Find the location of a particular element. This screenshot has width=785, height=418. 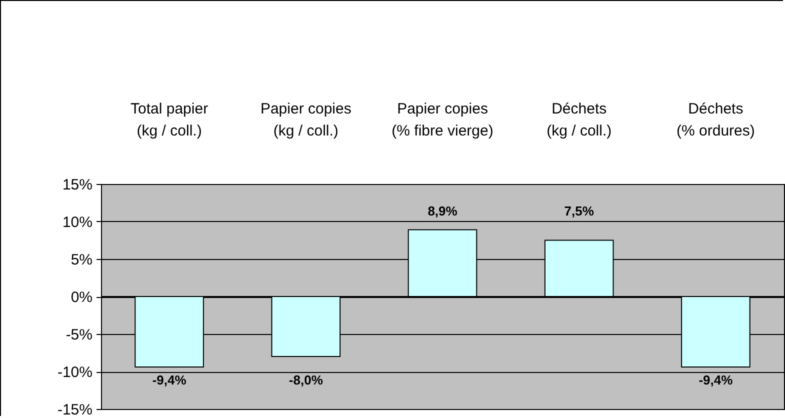

y-tick-label: 5% is located at coordinates (81, 260).